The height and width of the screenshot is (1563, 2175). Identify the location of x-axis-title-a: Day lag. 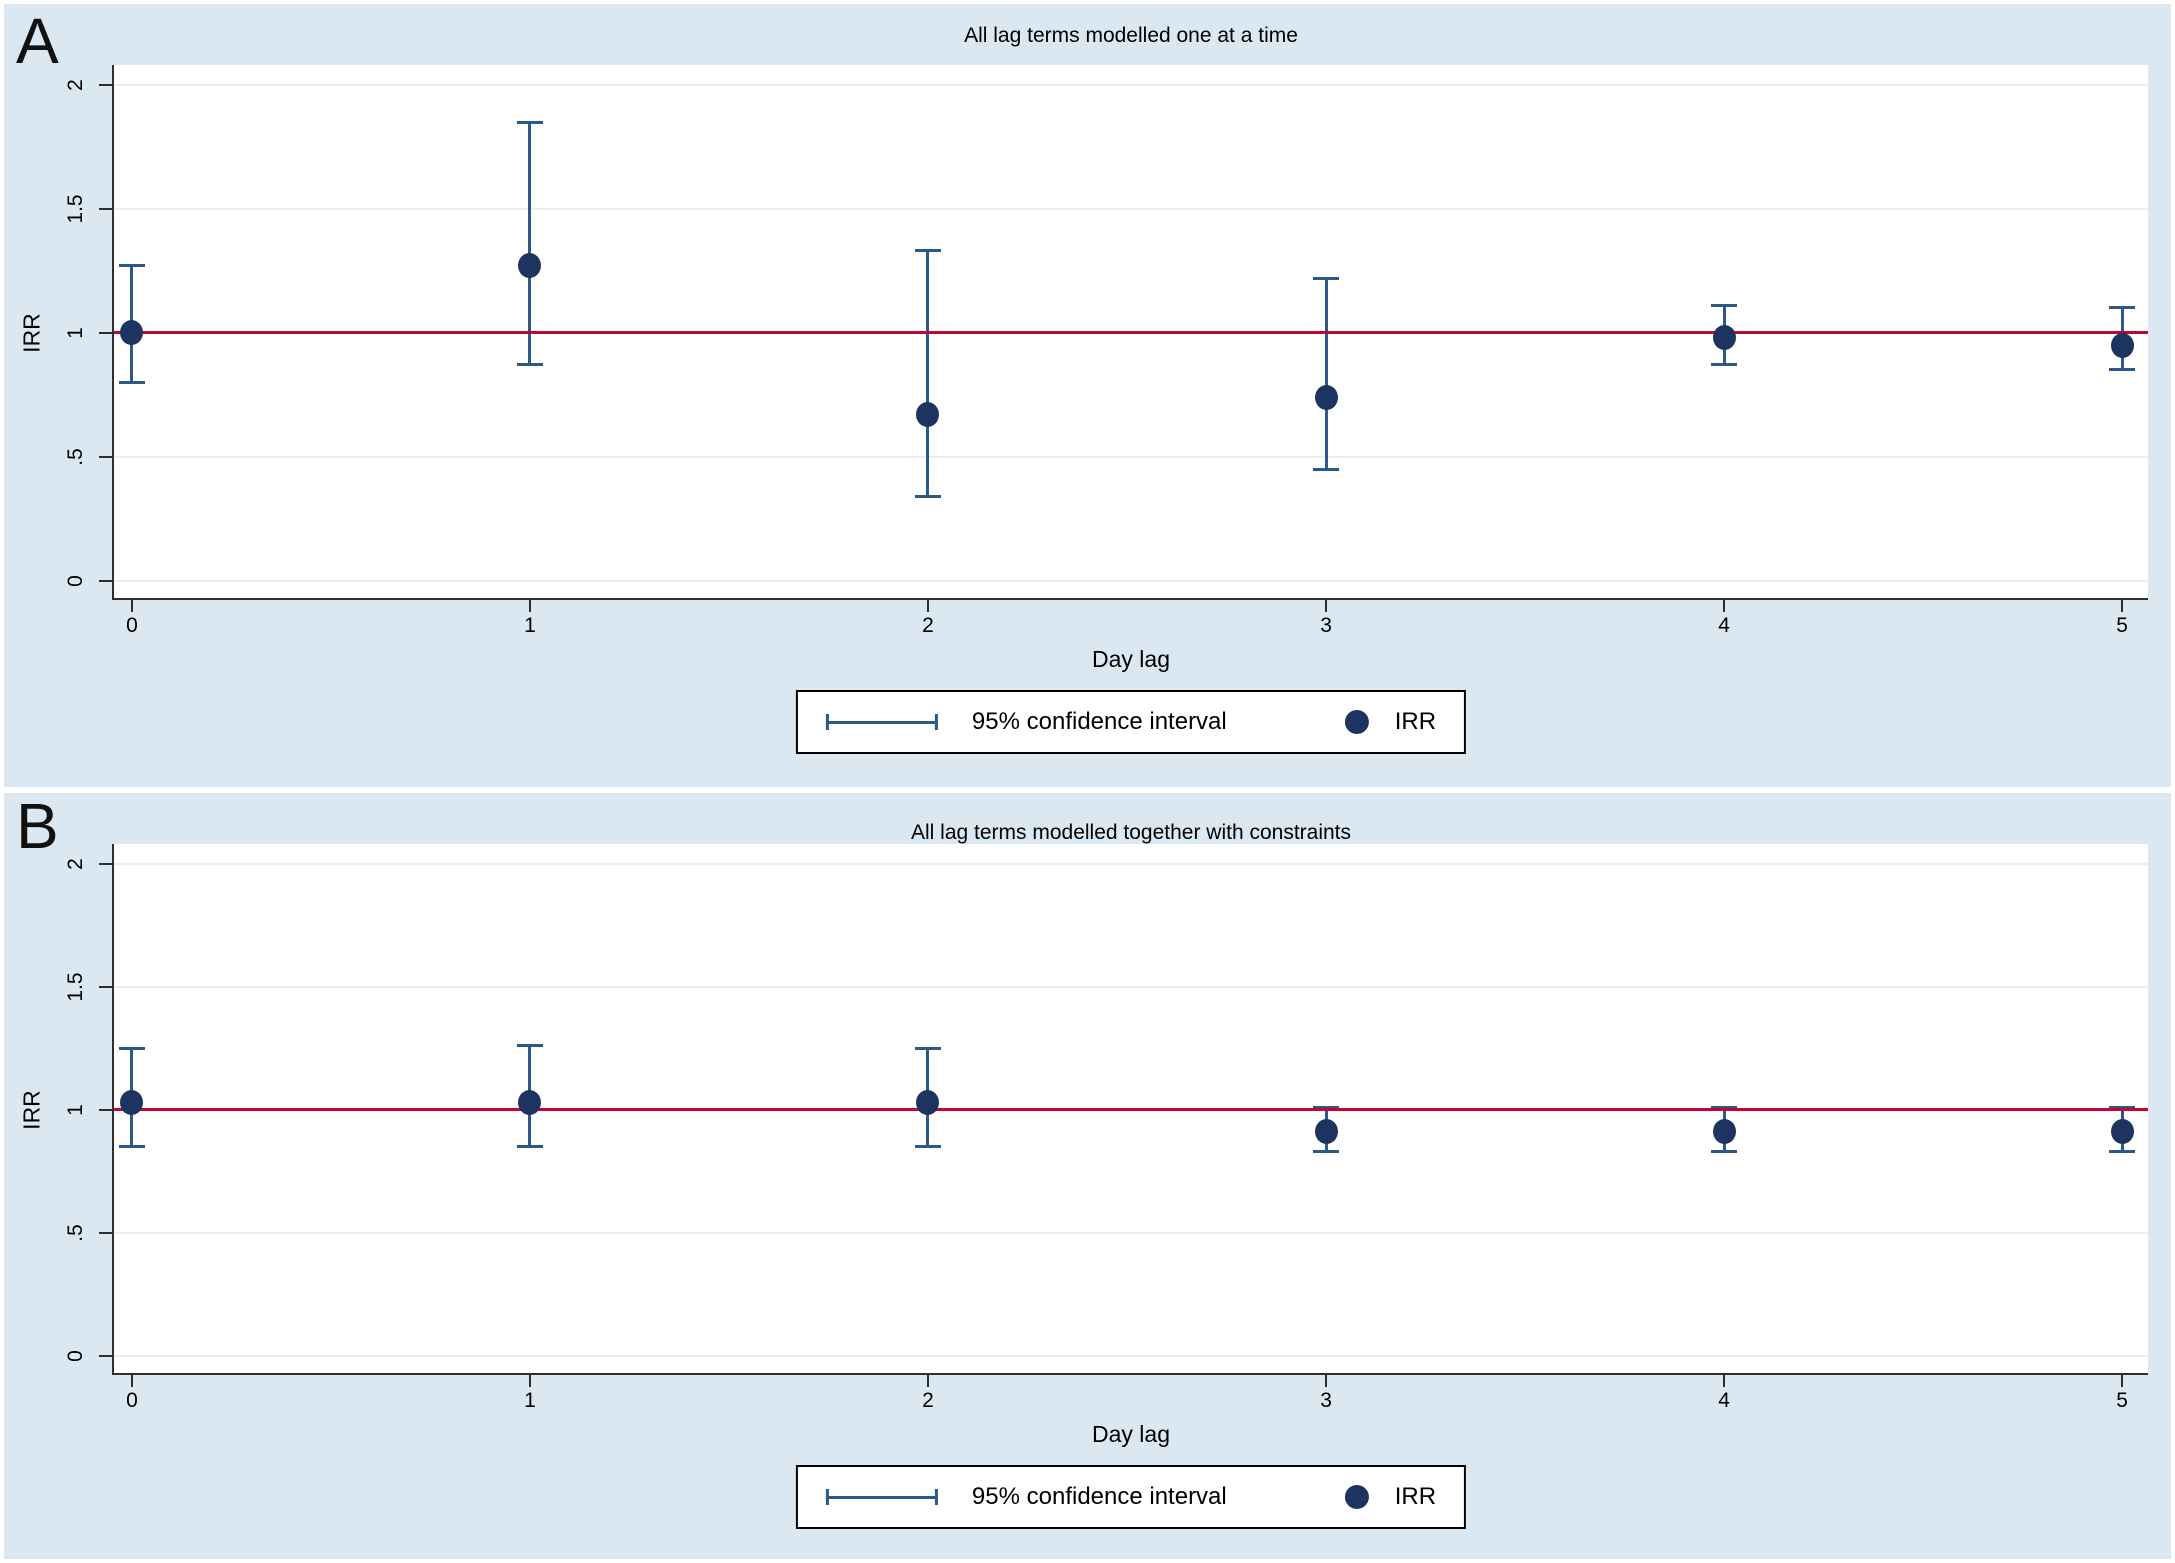
(1131, 659).